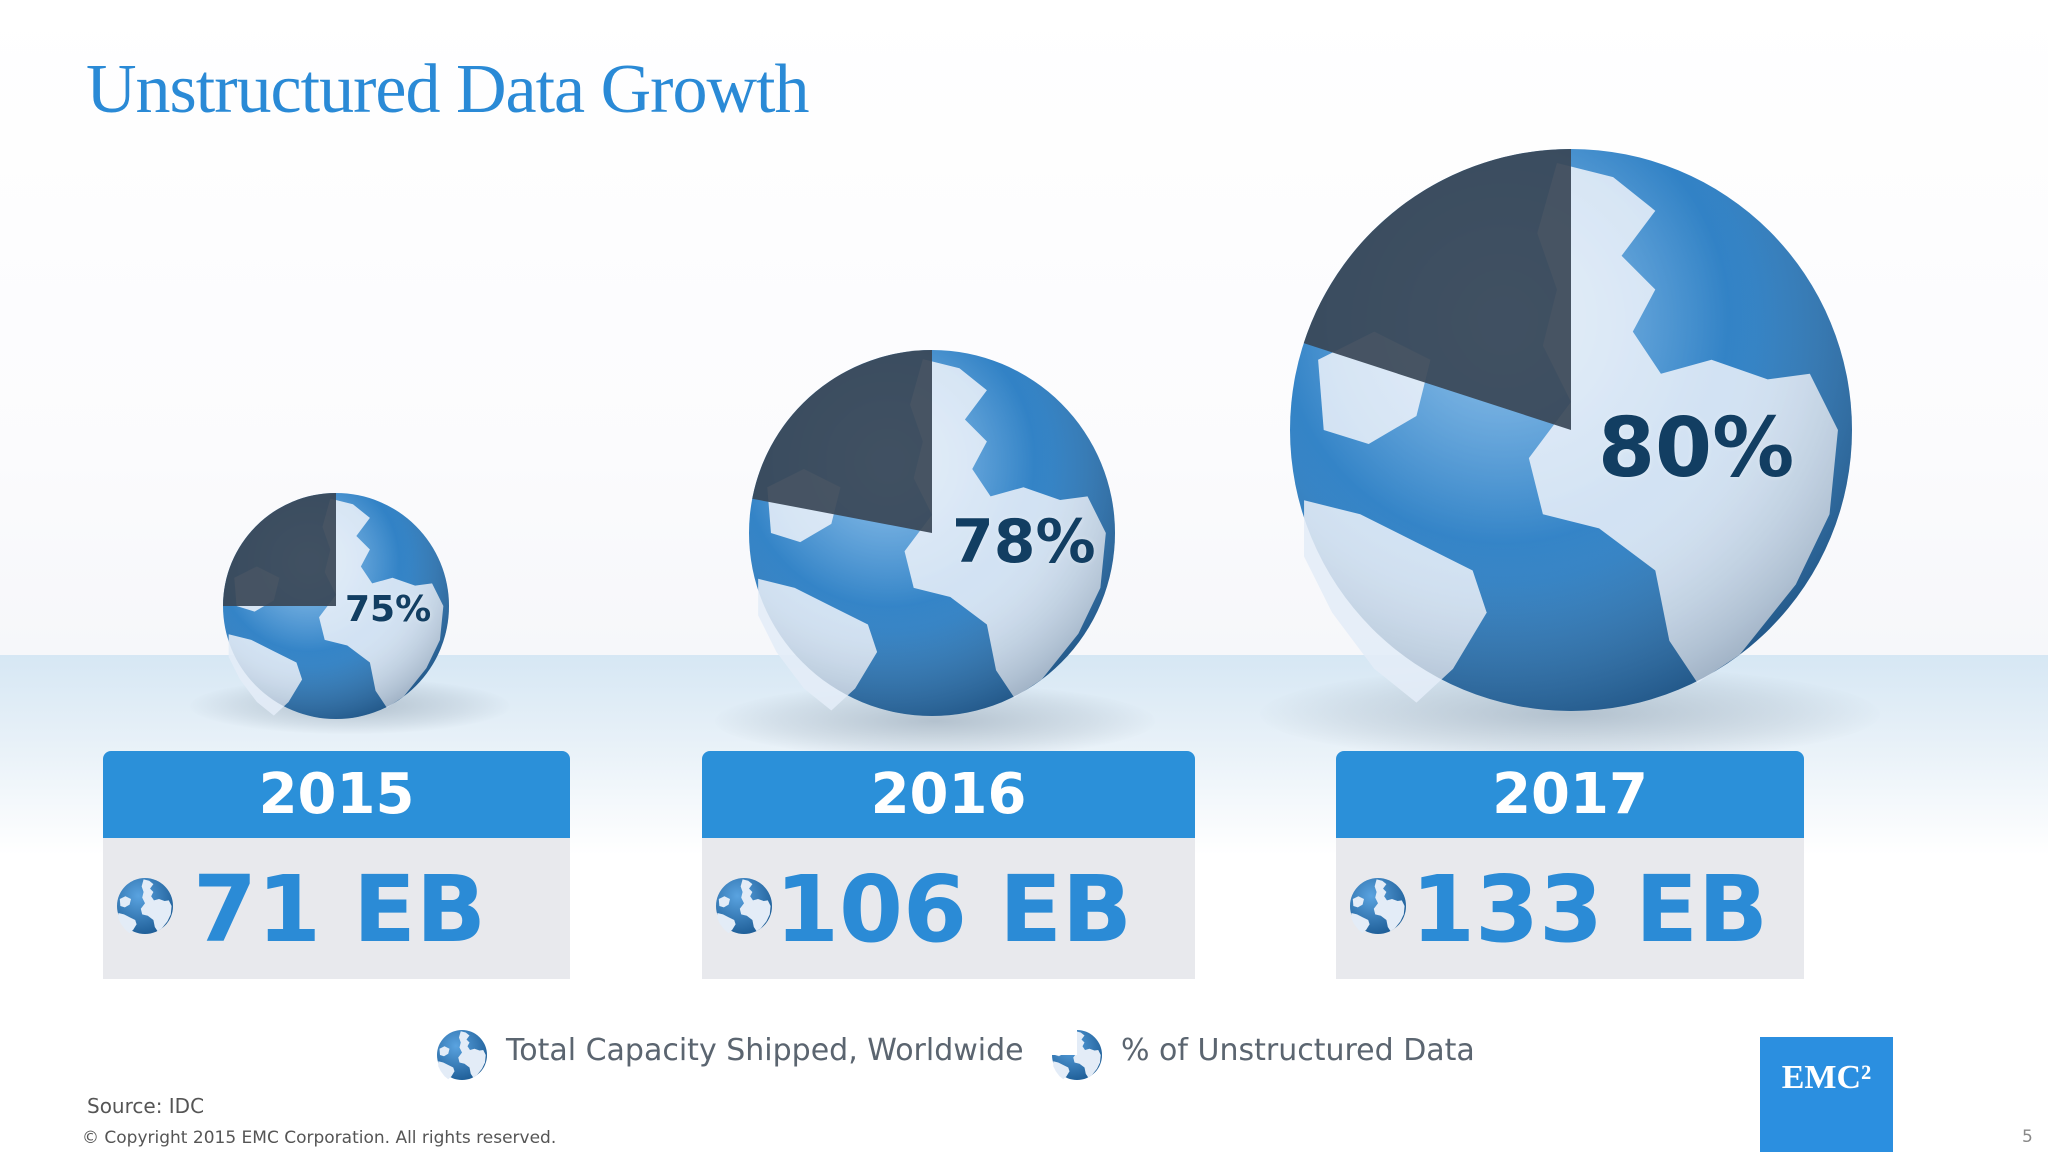 The image size is (2048, 1152). I want to click on globe-pie-2016, so click(932, 533).